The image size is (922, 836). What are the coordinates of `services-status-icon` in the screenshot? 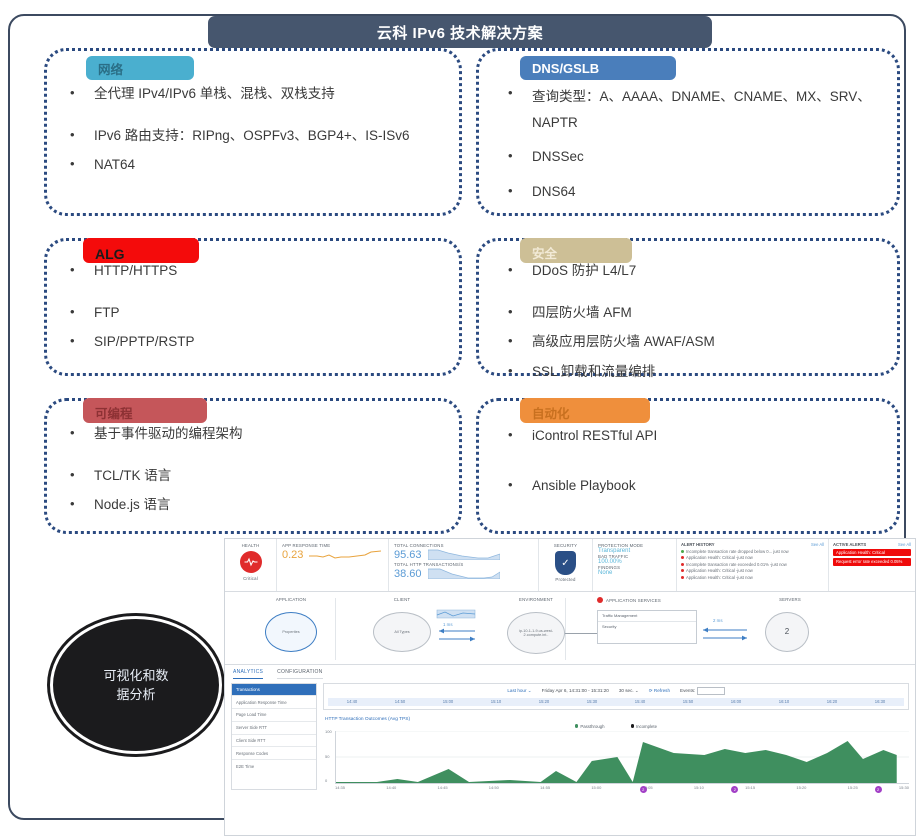 It's located at (600, 600).